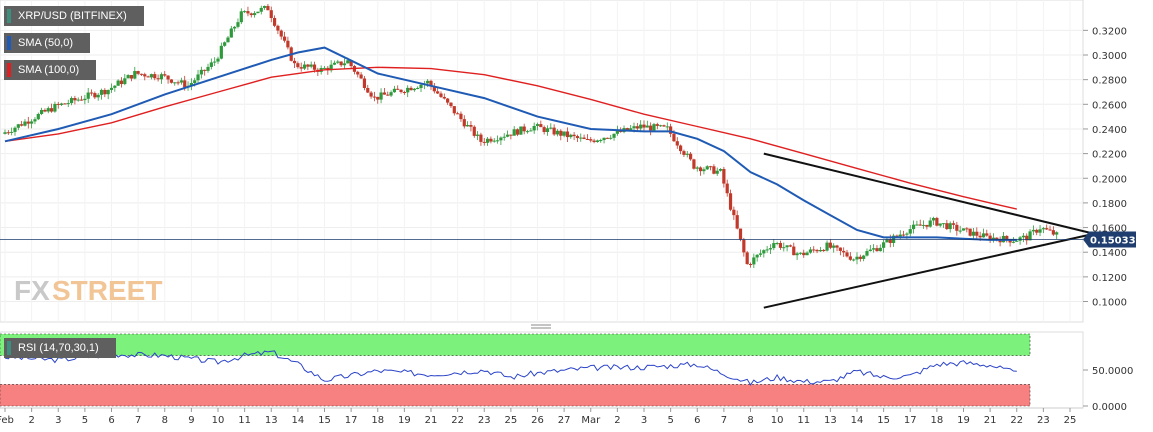  I want to click on time-tick-label: 8, so click(750, 420).